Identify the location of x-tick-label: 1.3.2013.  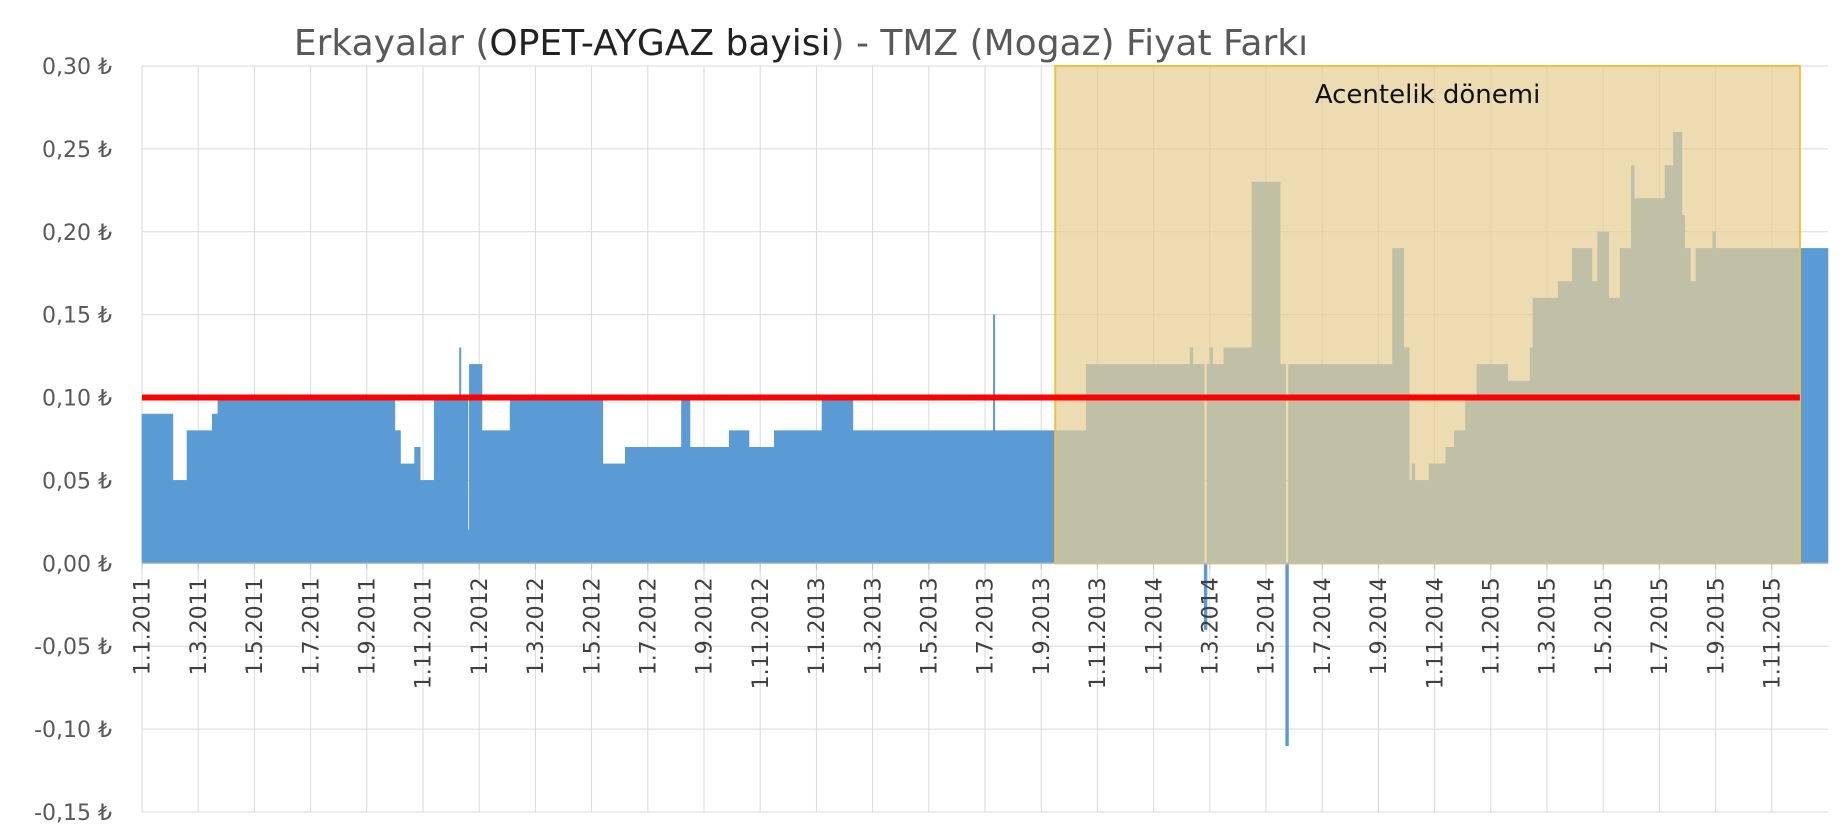
(873, 626).